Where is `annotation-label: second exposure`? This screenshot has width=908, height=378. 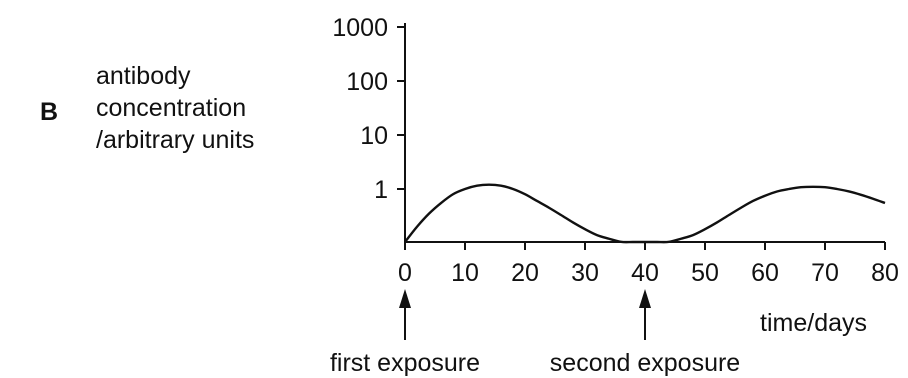 annotation-label: second exposure is located at coordinates (645, 363).